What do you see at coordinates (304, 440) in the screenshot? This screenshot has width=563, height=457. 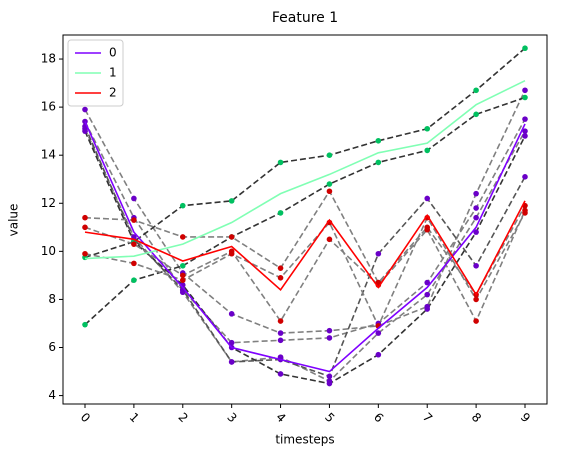 I see `x-axis-label: timesteps` at bounding box center [304, 440].